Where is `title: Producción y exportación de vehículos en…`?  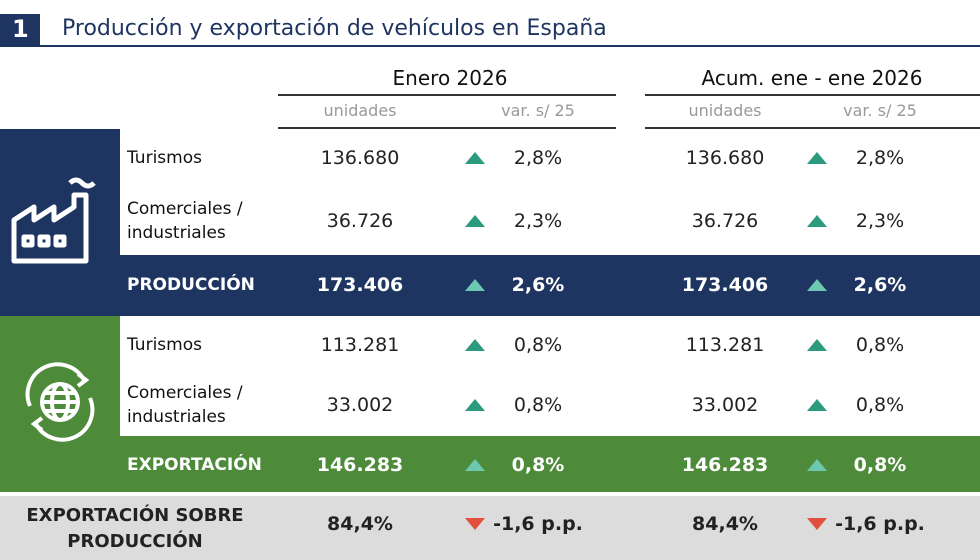
title: Producción y exportación de vehículos en… is located at coordinates (334, 28).